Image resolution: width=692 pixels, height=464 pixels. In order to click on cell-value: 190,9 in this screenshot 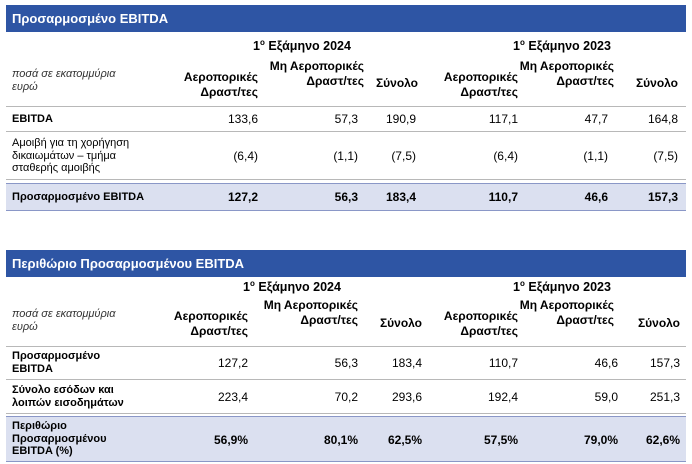, I will do `click(400, 119)`.